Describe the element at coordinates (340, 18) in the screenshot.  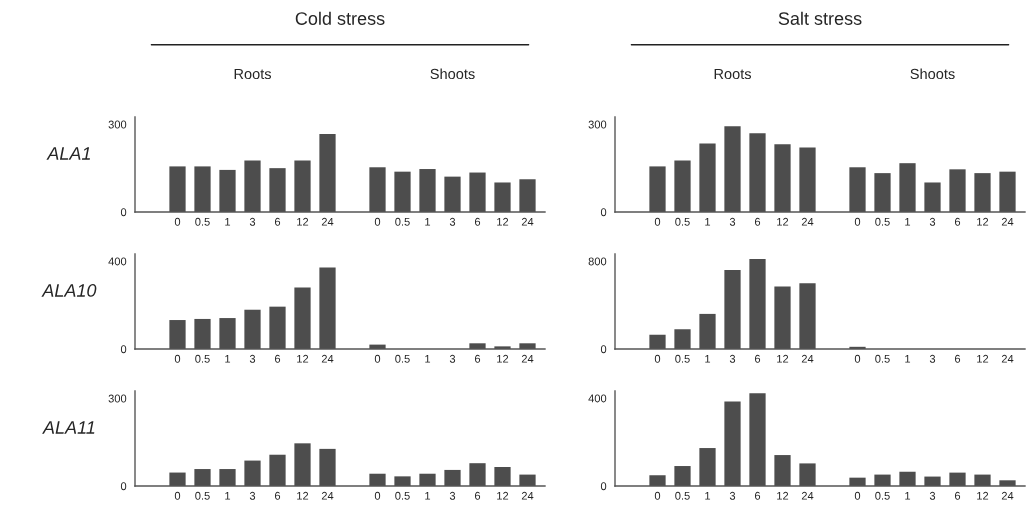
I see `chart-title: Cold stress` at that location.